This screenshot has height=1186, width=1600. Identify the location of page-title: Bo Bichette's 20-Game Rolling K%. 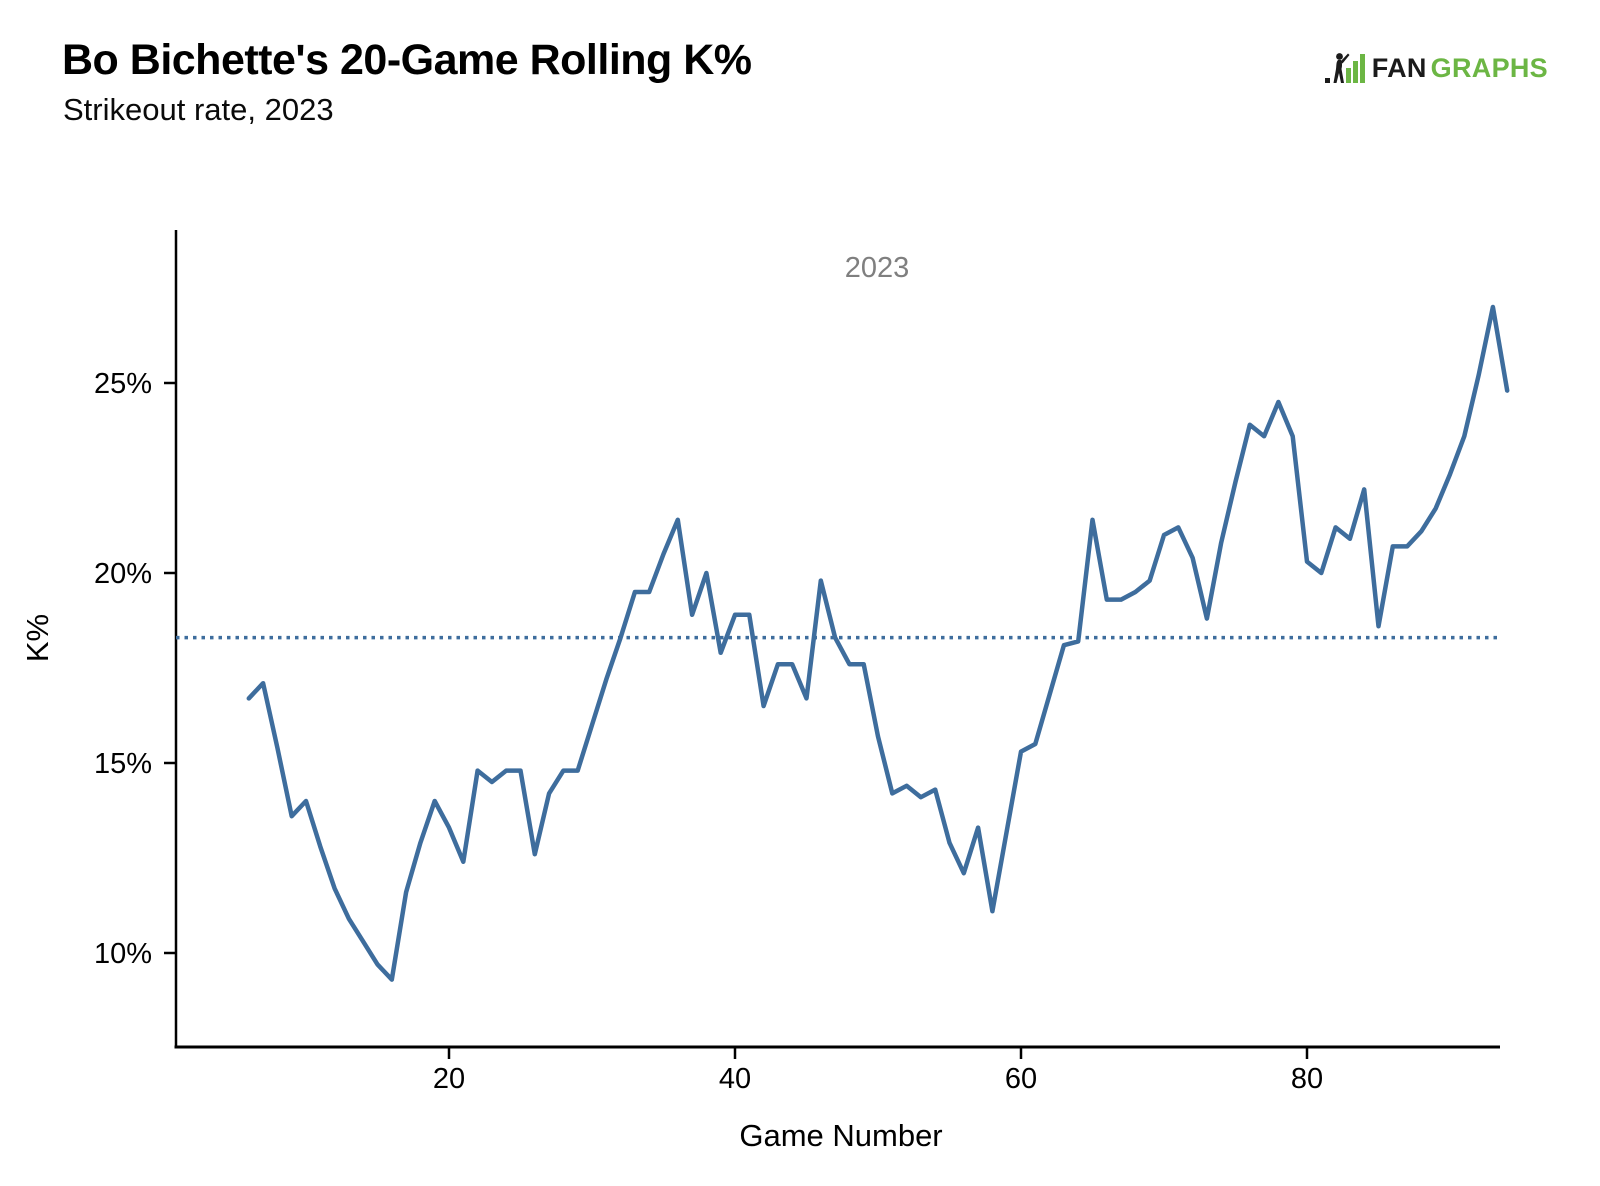
(407, 60).